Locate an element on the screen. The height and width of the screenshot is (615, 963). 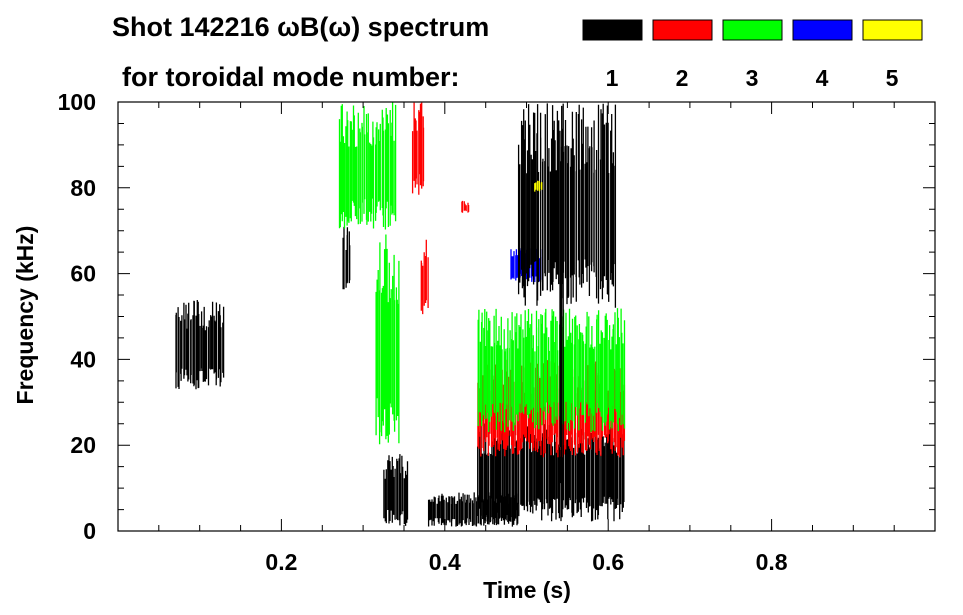
y-tick-label: 40 is located at coordinates (83, 359).